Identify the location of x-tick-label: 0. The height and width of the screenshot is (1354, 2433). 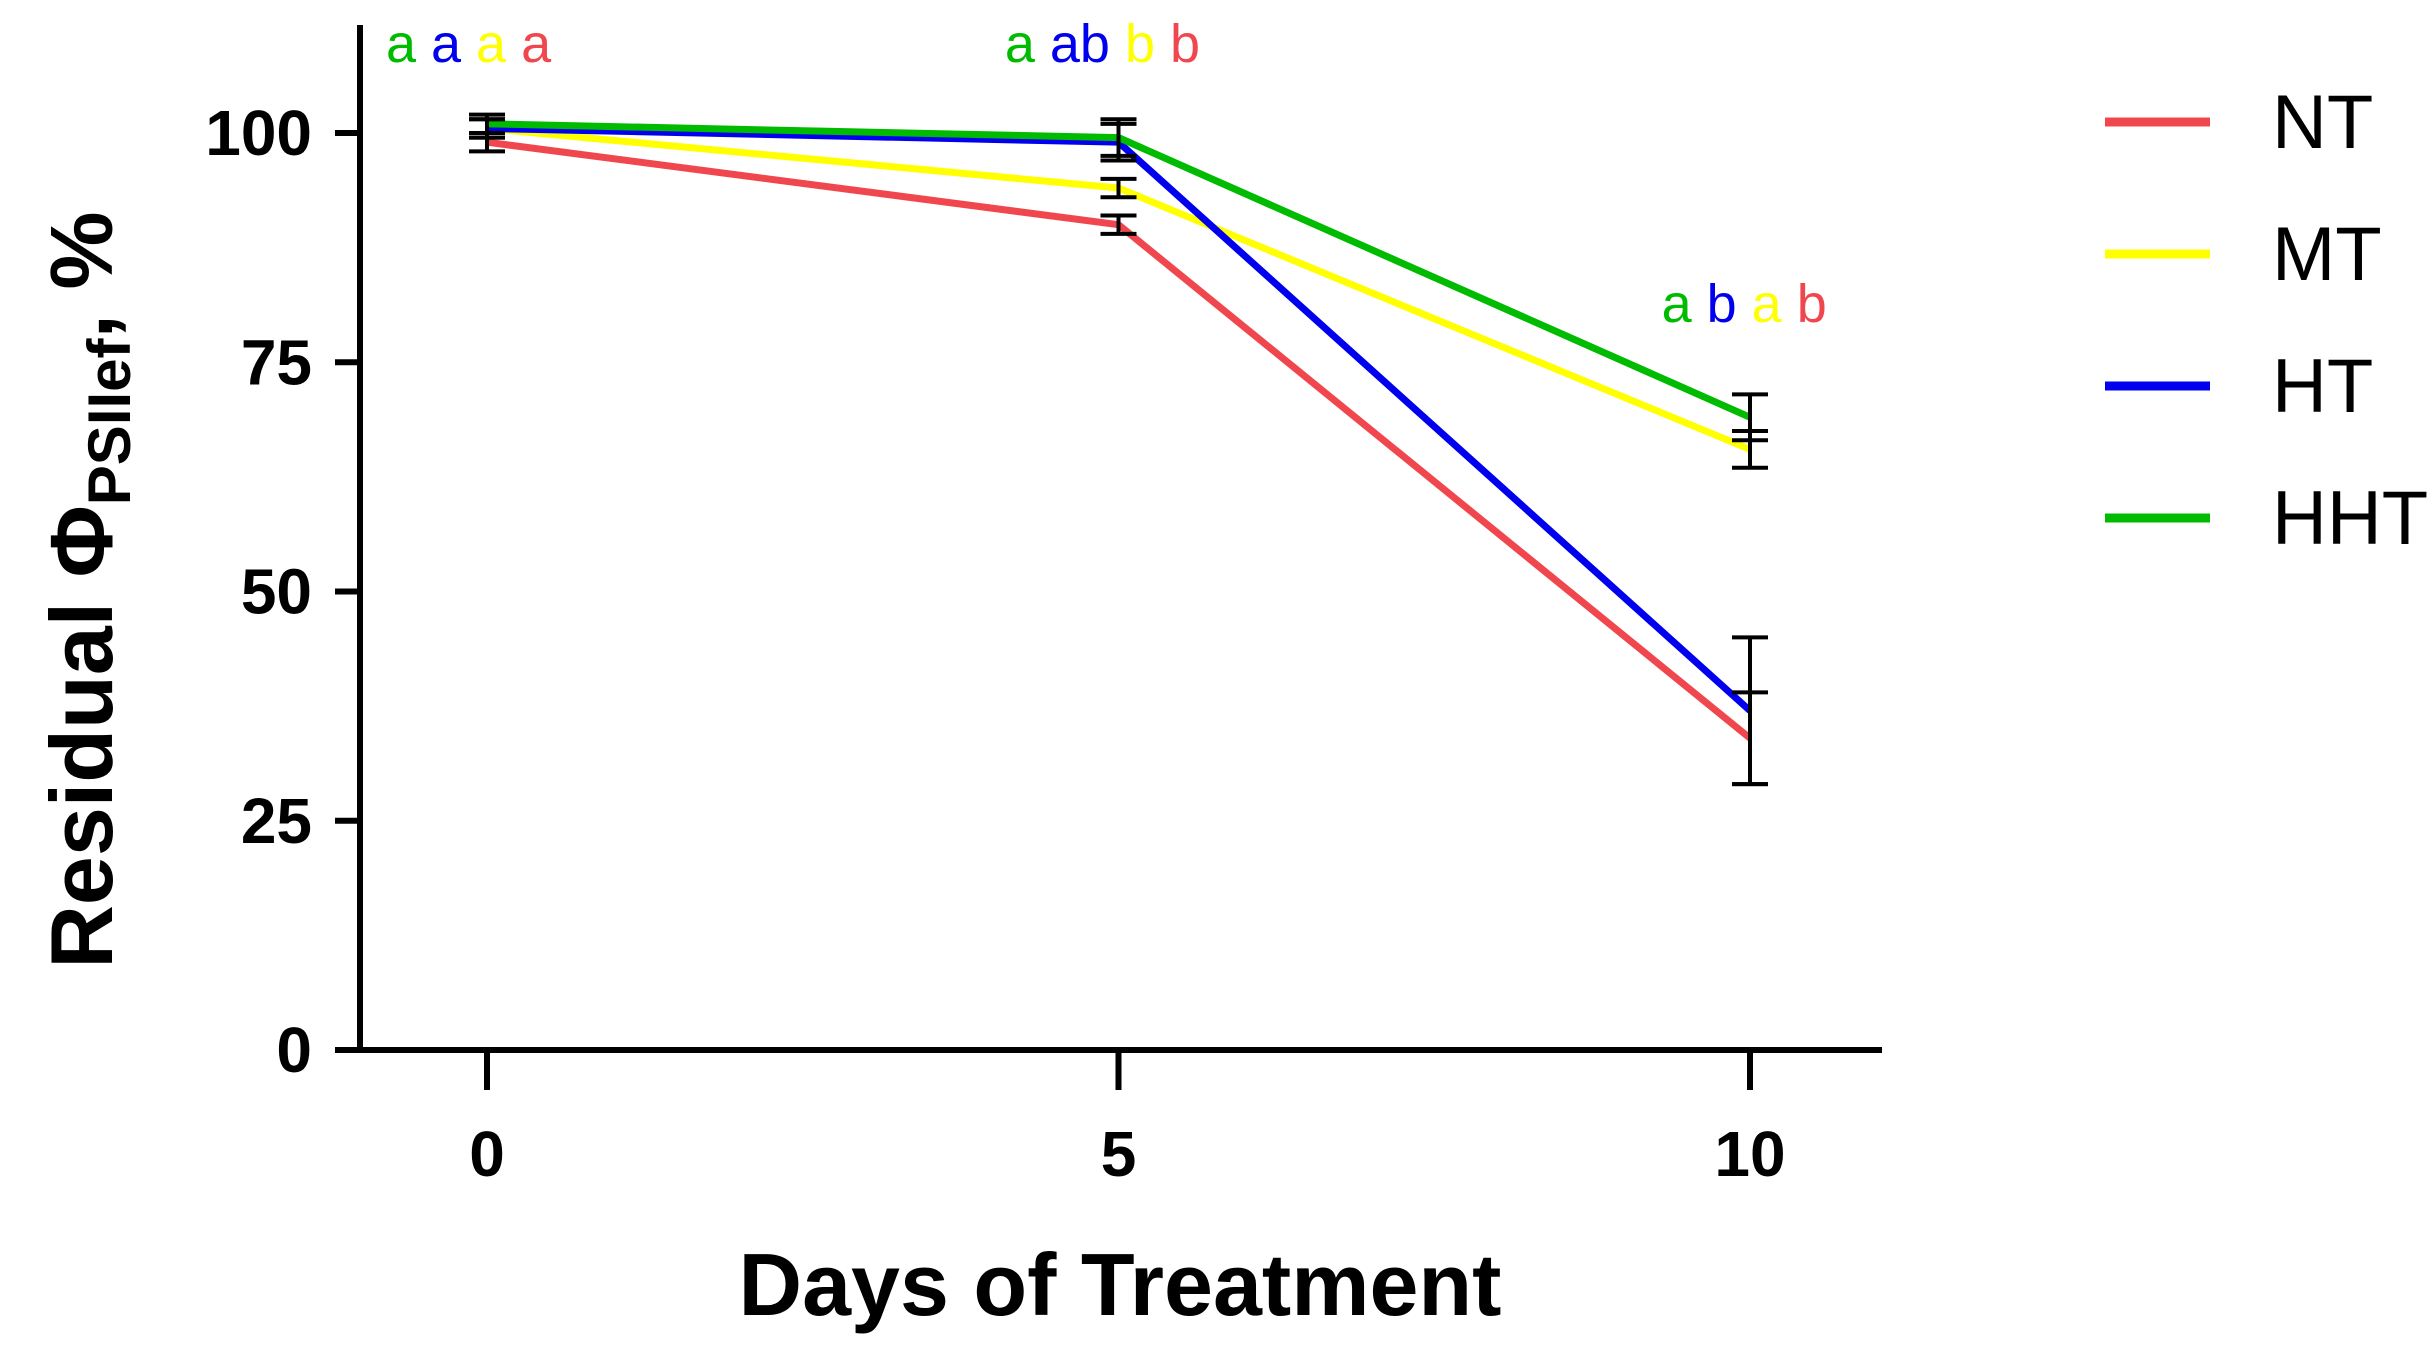
(487, 1154).